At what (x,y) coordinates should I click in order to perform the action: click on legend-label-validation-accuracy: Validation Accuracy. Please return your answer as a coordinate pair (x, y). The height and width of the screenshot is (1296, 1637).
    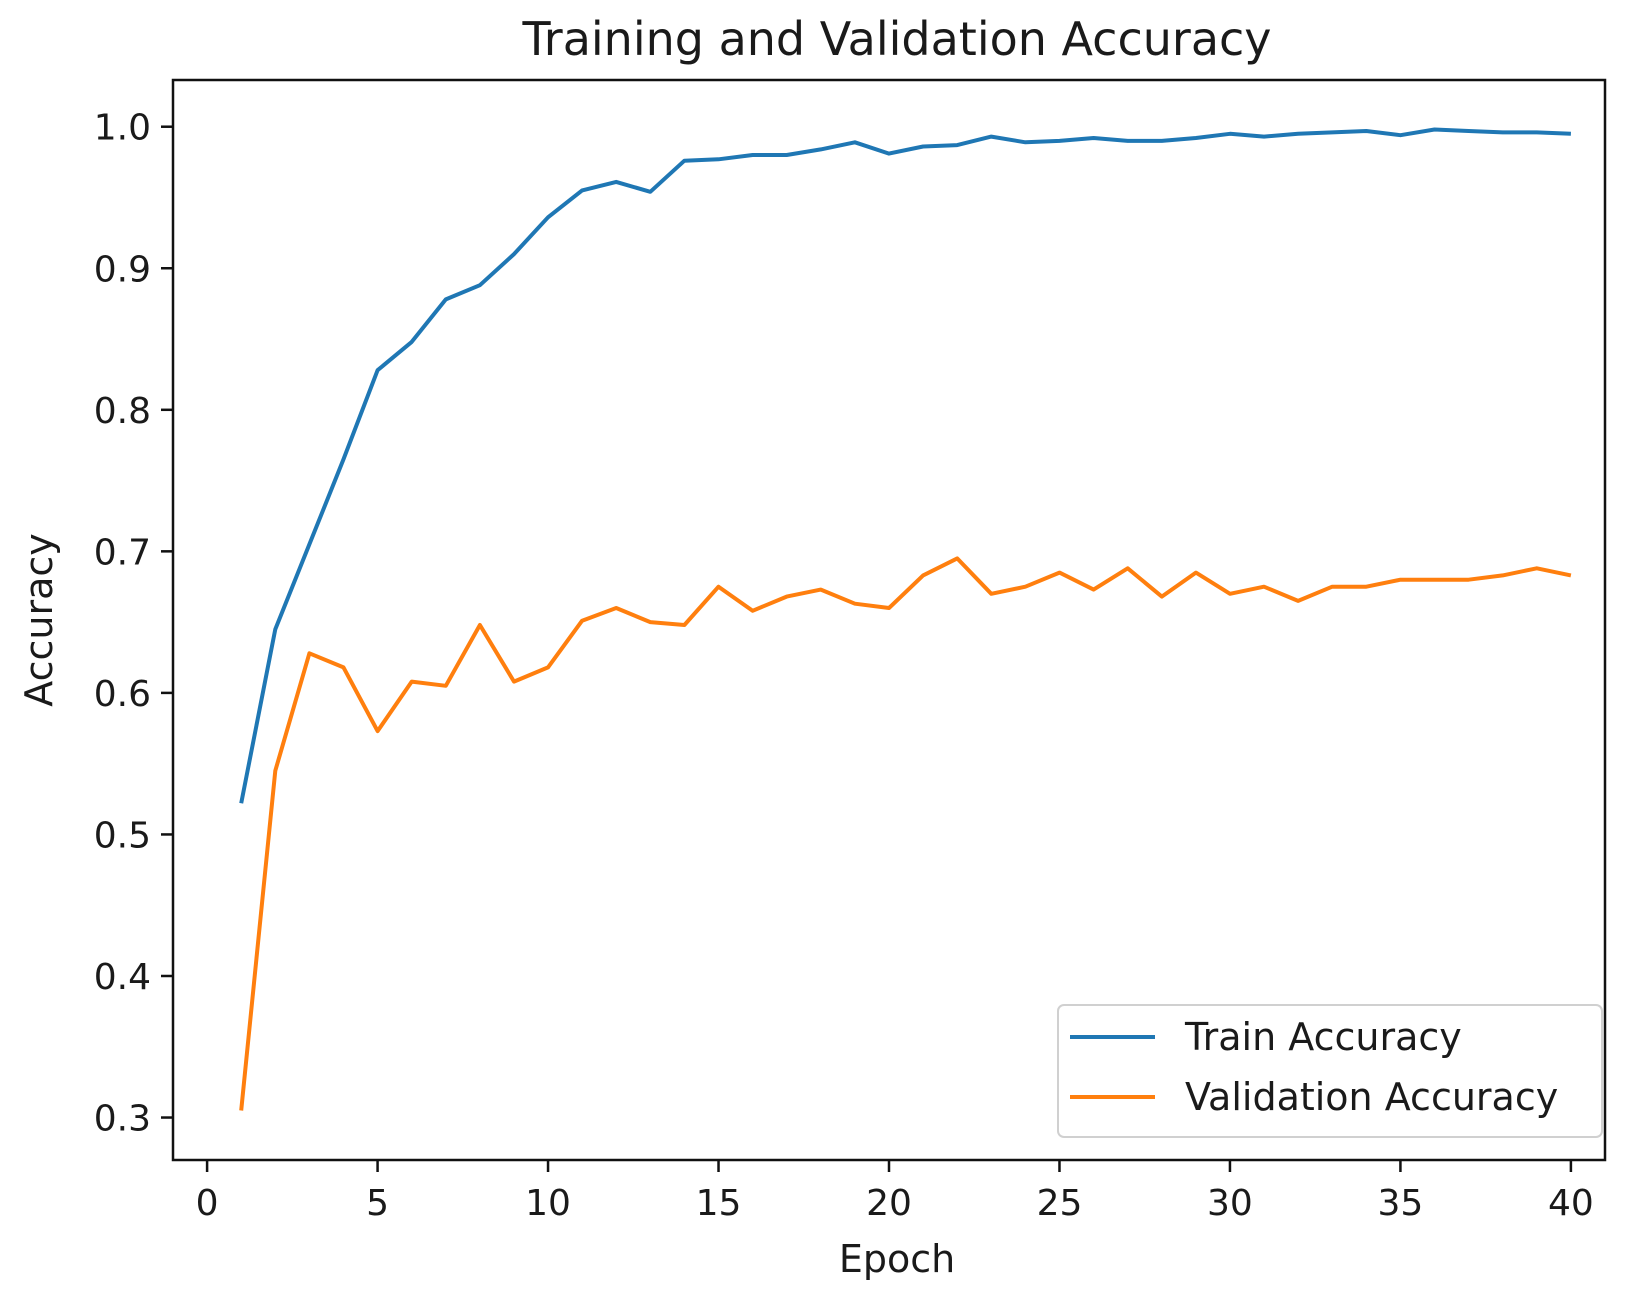
    Looking at the image, I should click on (1371, 1097).